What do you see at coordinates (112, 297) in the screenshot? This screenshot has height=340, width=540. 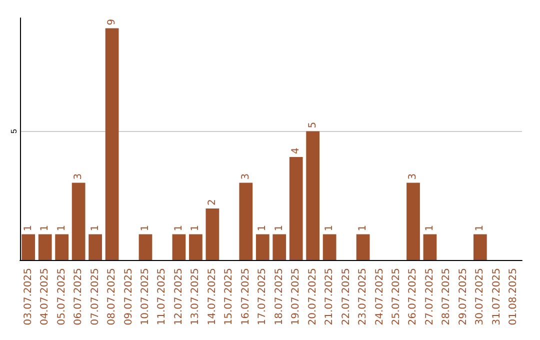 I see `x-tick-label: 08.07.2025` at bounding box center [112, 297].